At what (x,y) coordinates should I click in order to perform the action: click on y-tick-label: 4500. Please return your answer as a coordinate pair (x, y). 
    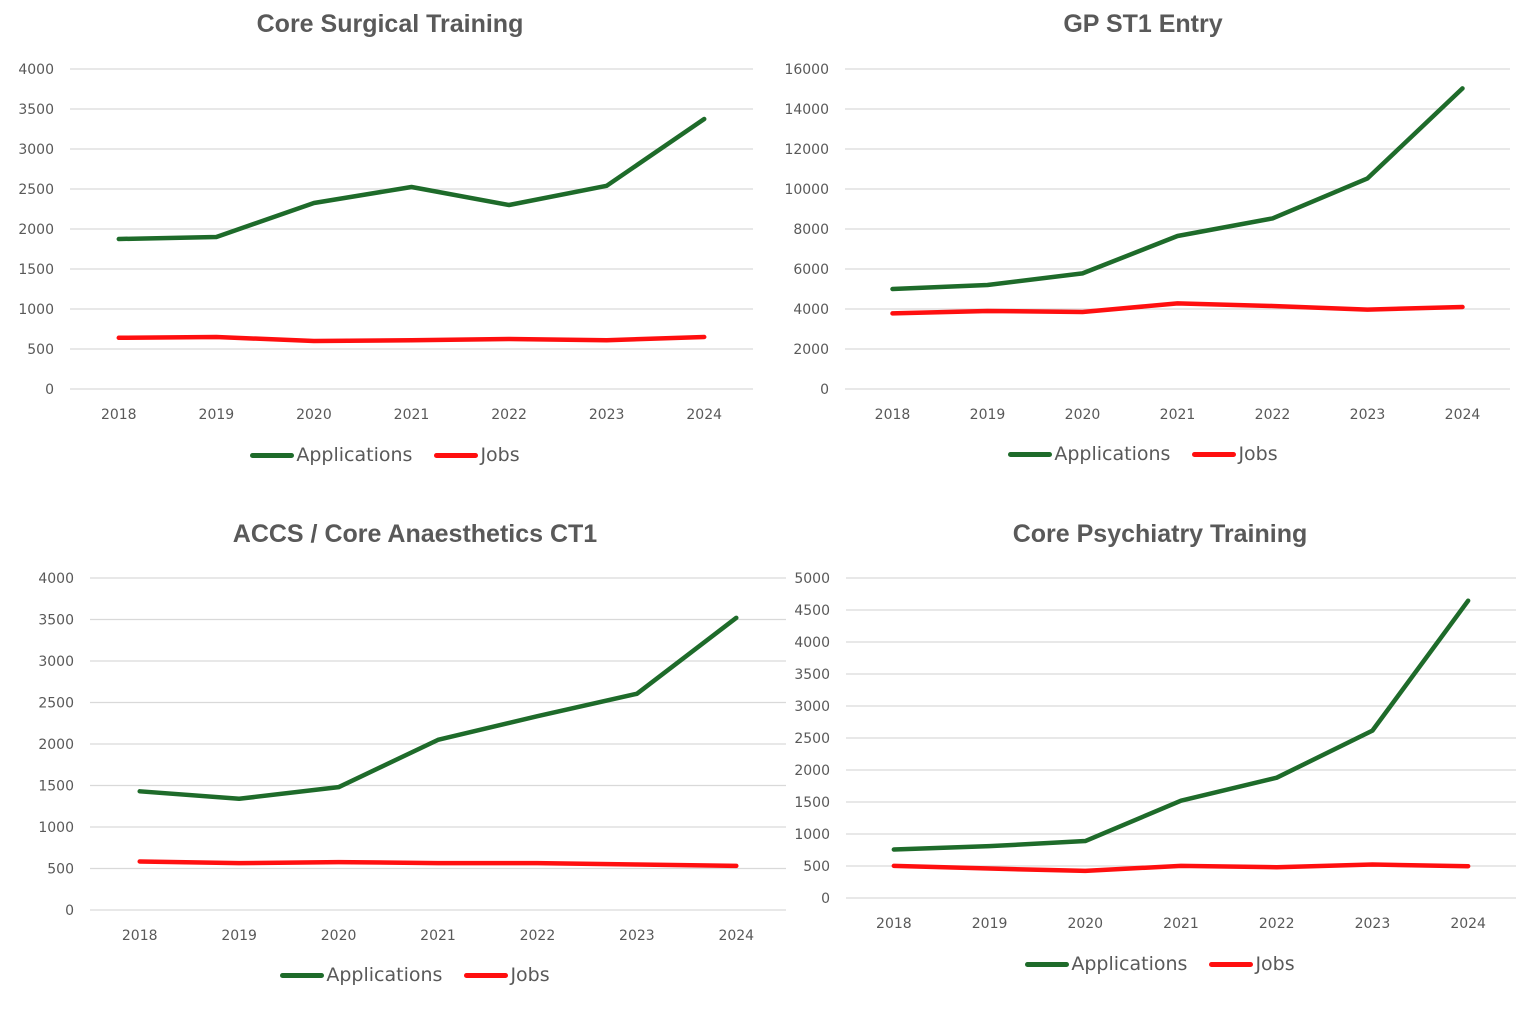
    Looking at the image, I should click on (812, 611).